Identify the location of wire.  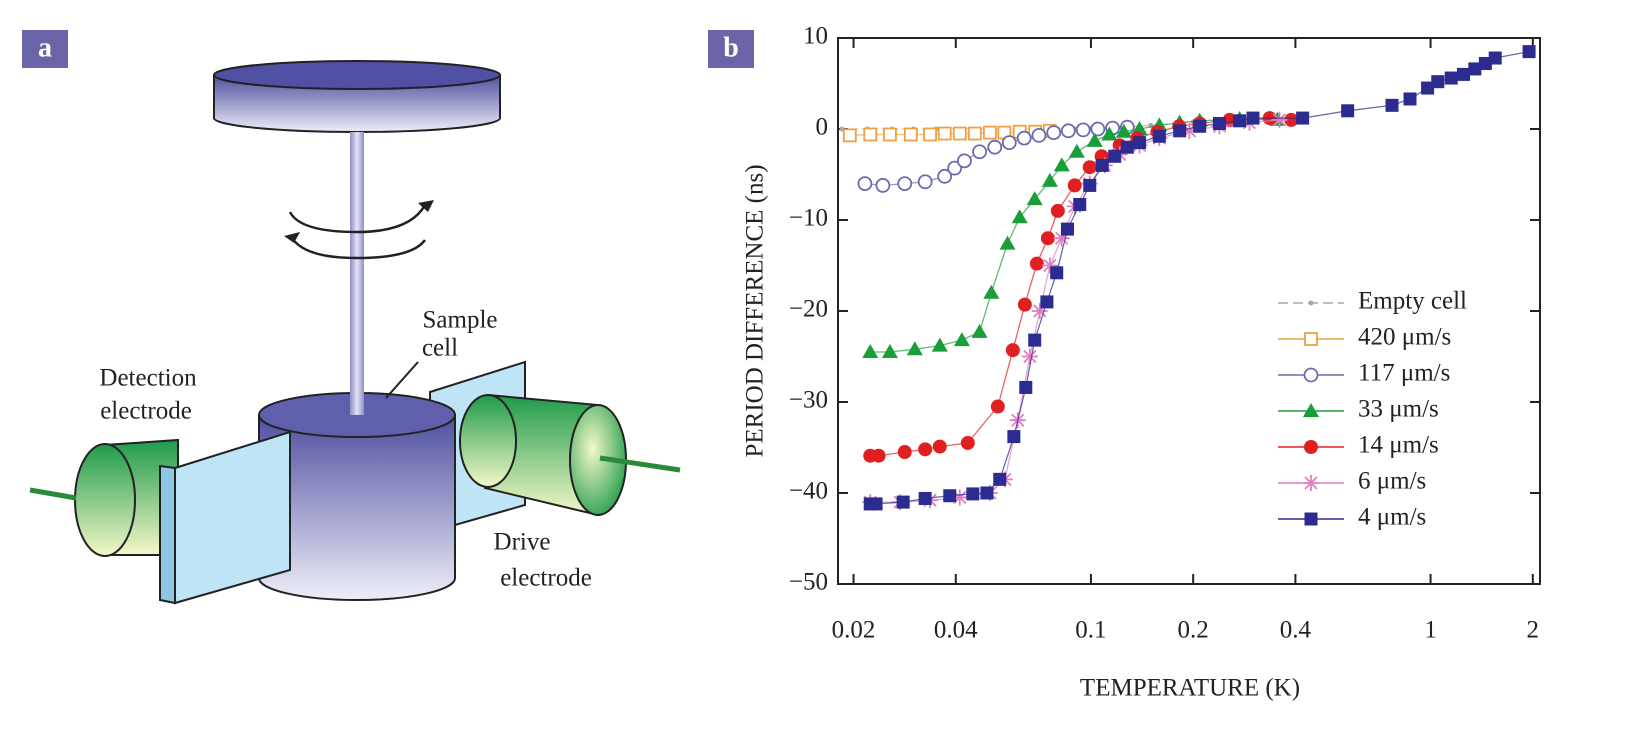
(53, 494).